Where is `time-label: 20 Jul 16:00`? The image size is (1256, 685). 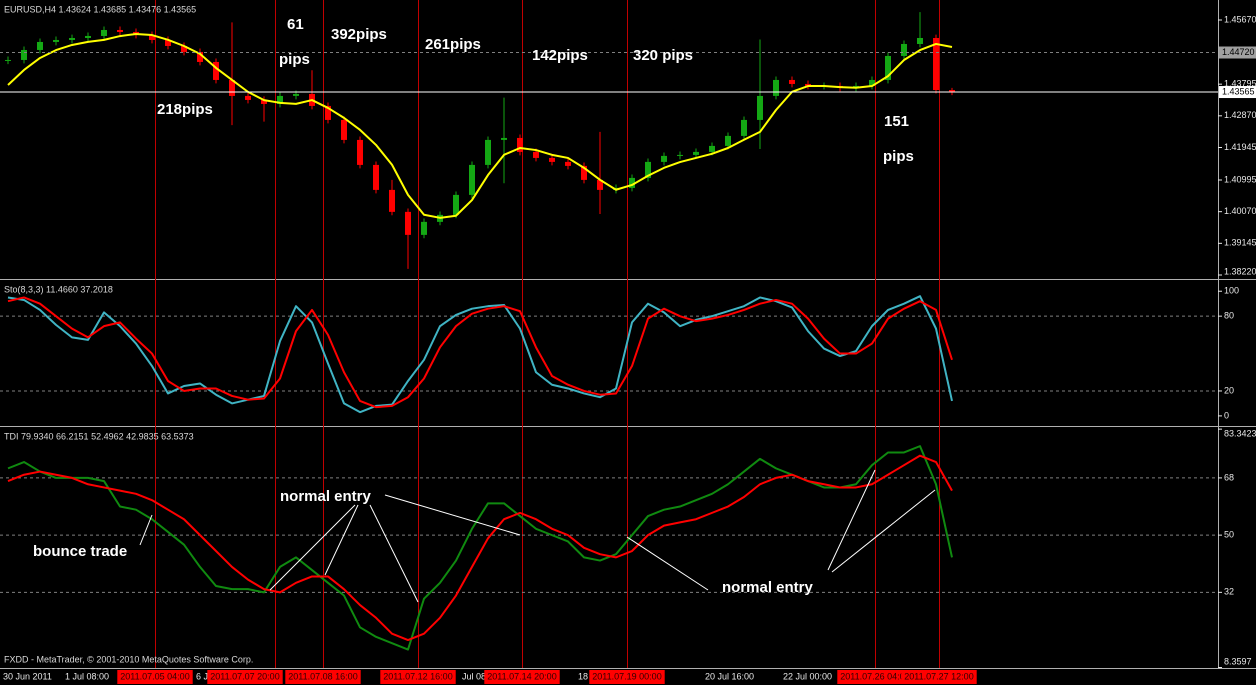 time-label: 20 Jul 16:00 is located at coordinates (729, 676).